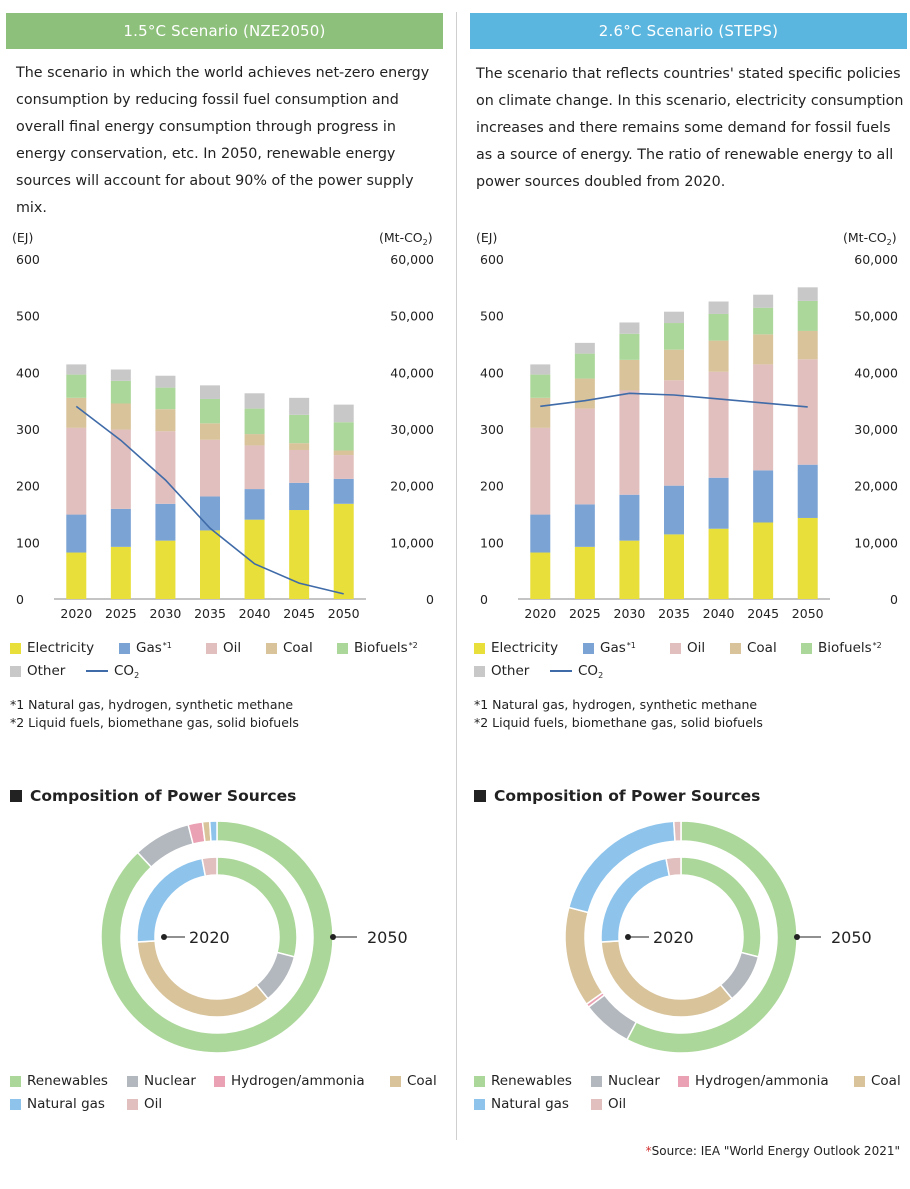  I want to click on y-tick-left: 600, so click(28, 259).